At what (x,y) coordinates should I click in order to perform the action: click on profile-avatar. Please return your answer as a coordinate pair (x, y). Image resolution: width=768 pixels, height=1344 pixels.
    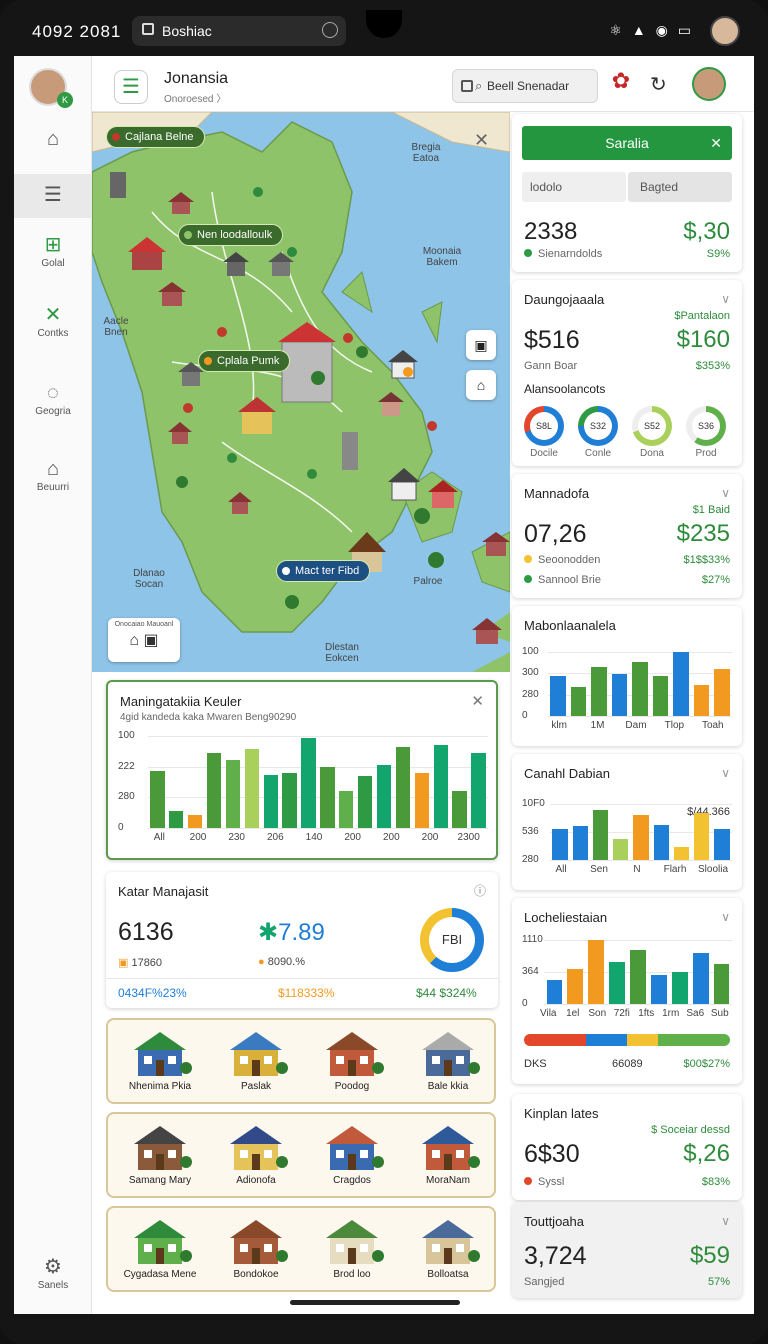
    Looking at the image, I should click on (725, 31).